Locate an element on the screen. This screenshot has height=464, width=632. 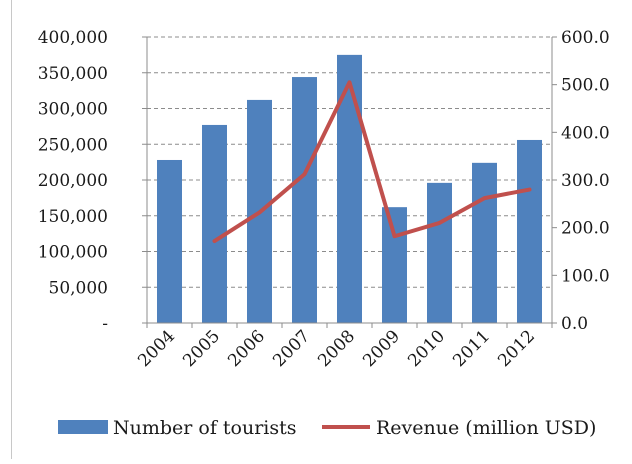
bar-2012 is located at coordinates (529, 231).